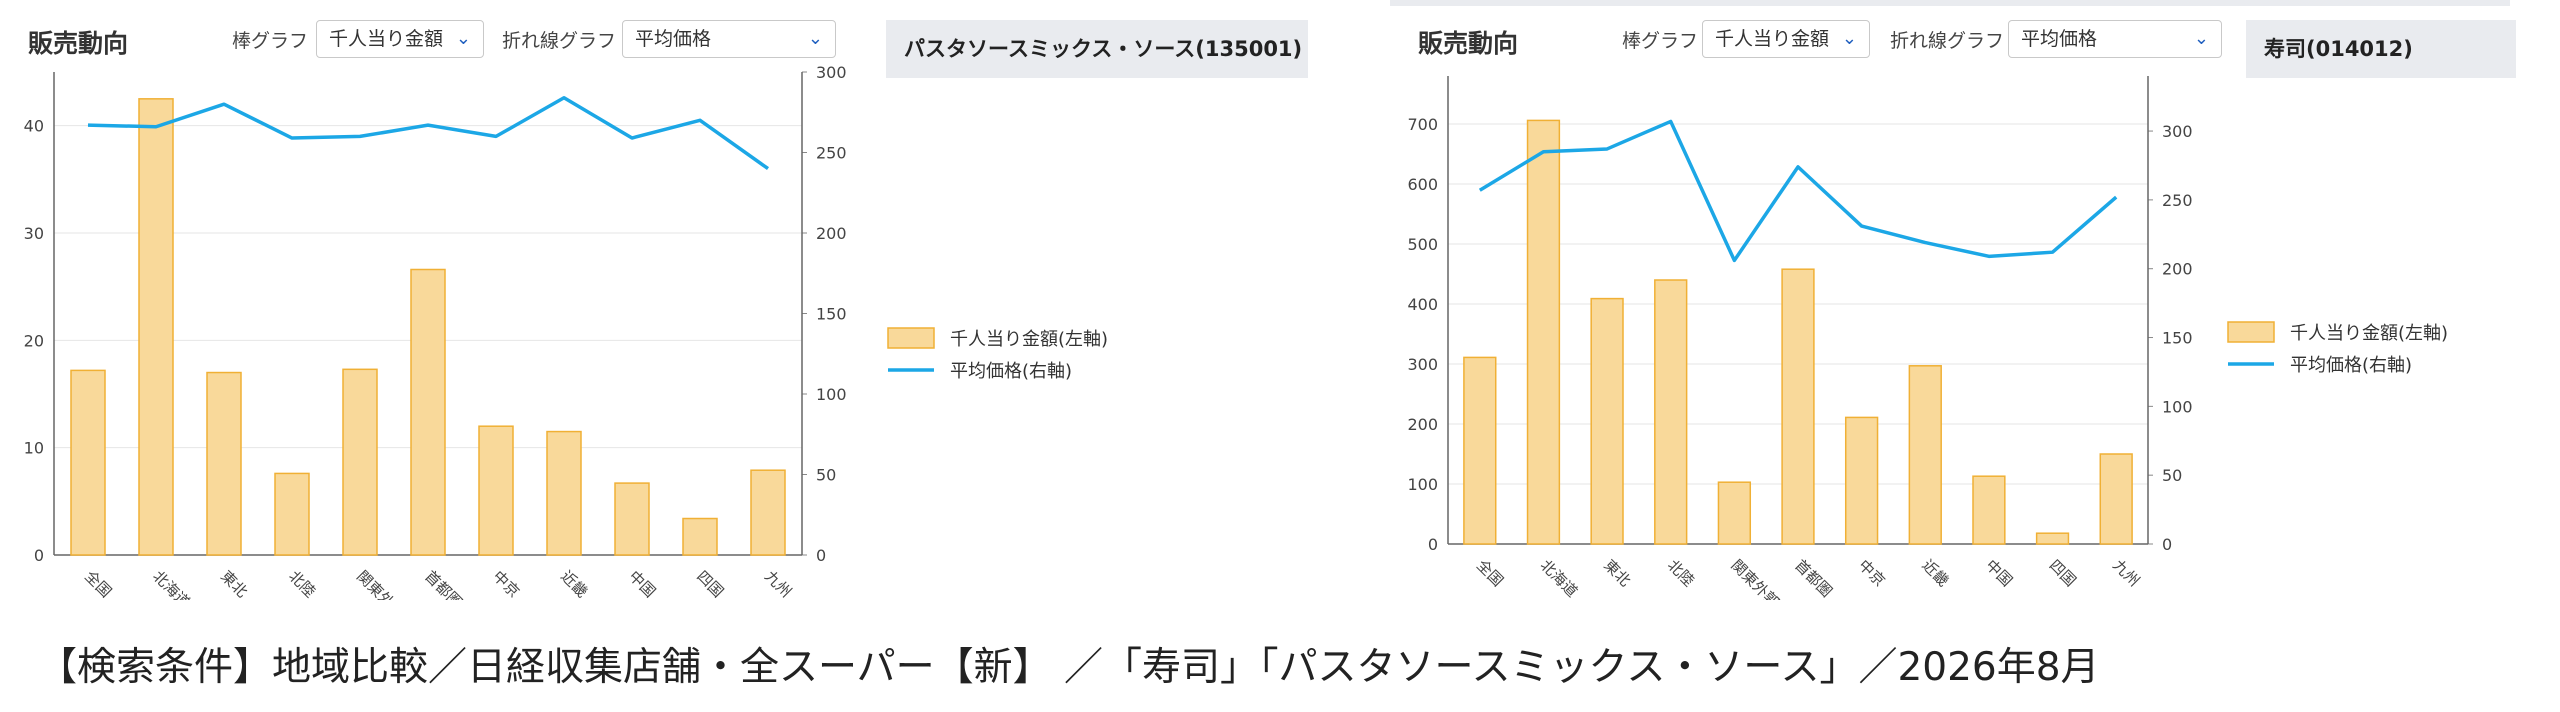 This screenshot has width=2560, height=712. What do you see at coordinates (34, 126) in the screenshot?
I see `y-left-tick-label: 40` at bounding box center [34, 126].